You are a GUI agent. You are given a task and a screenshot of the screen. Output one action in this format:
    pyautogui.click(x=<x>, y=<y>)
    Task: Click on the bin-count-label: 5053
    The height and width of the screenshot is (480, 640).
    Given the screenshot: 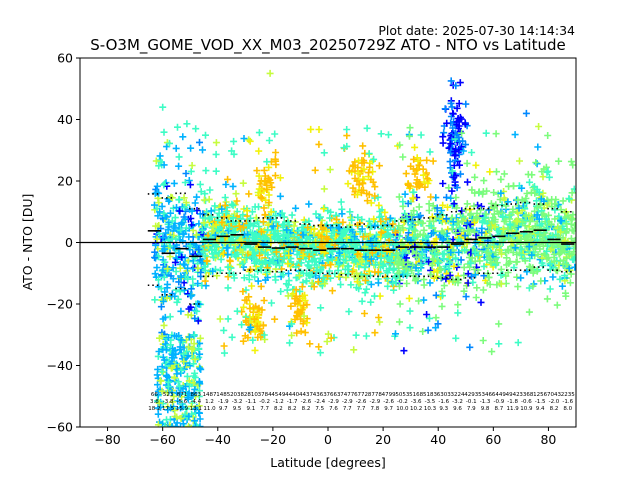 What is the action you would take?
    pyautogui.click(x=402, y=395)
    